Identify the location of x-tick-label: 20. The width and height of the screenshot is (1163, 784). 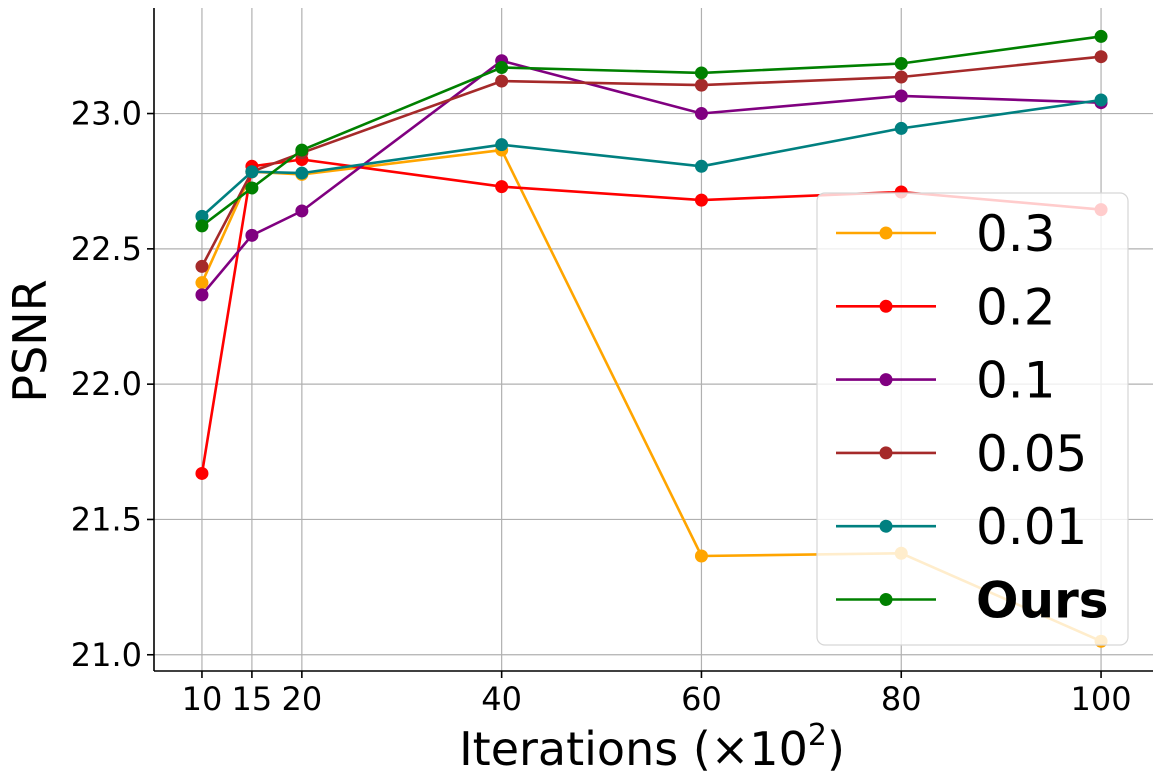
(301, 699).